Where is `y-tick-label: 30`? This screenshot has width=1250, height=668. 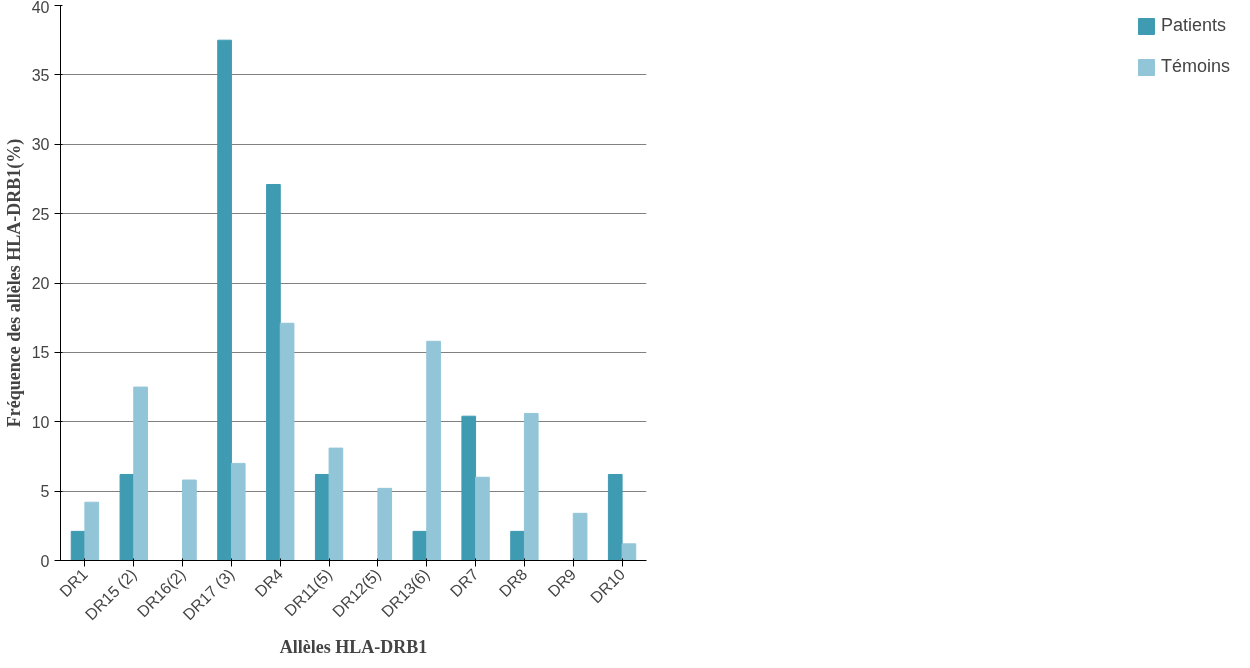 y-tick-label: 30 is located at coordinates (40, 145).